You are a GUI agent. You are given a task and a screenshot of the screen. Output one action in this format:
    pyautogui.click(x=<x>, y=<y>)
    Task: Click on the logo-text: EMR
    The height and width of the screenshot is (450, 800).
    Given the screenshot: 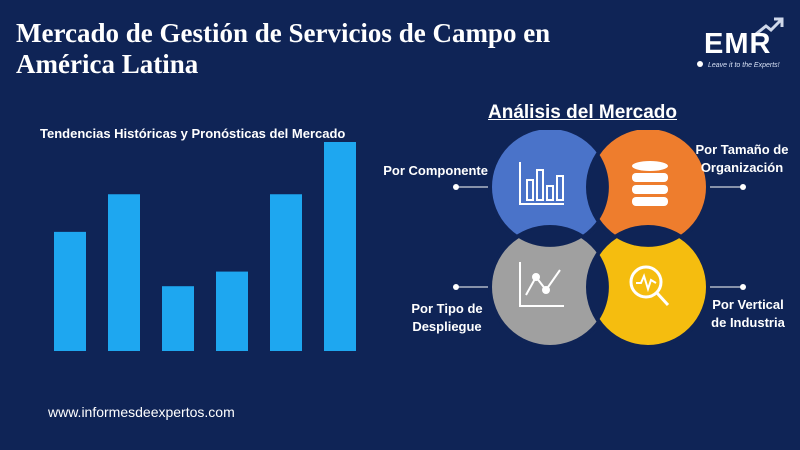 What is the action you would take?
    pyautogui.click(x=738, y=44)
    